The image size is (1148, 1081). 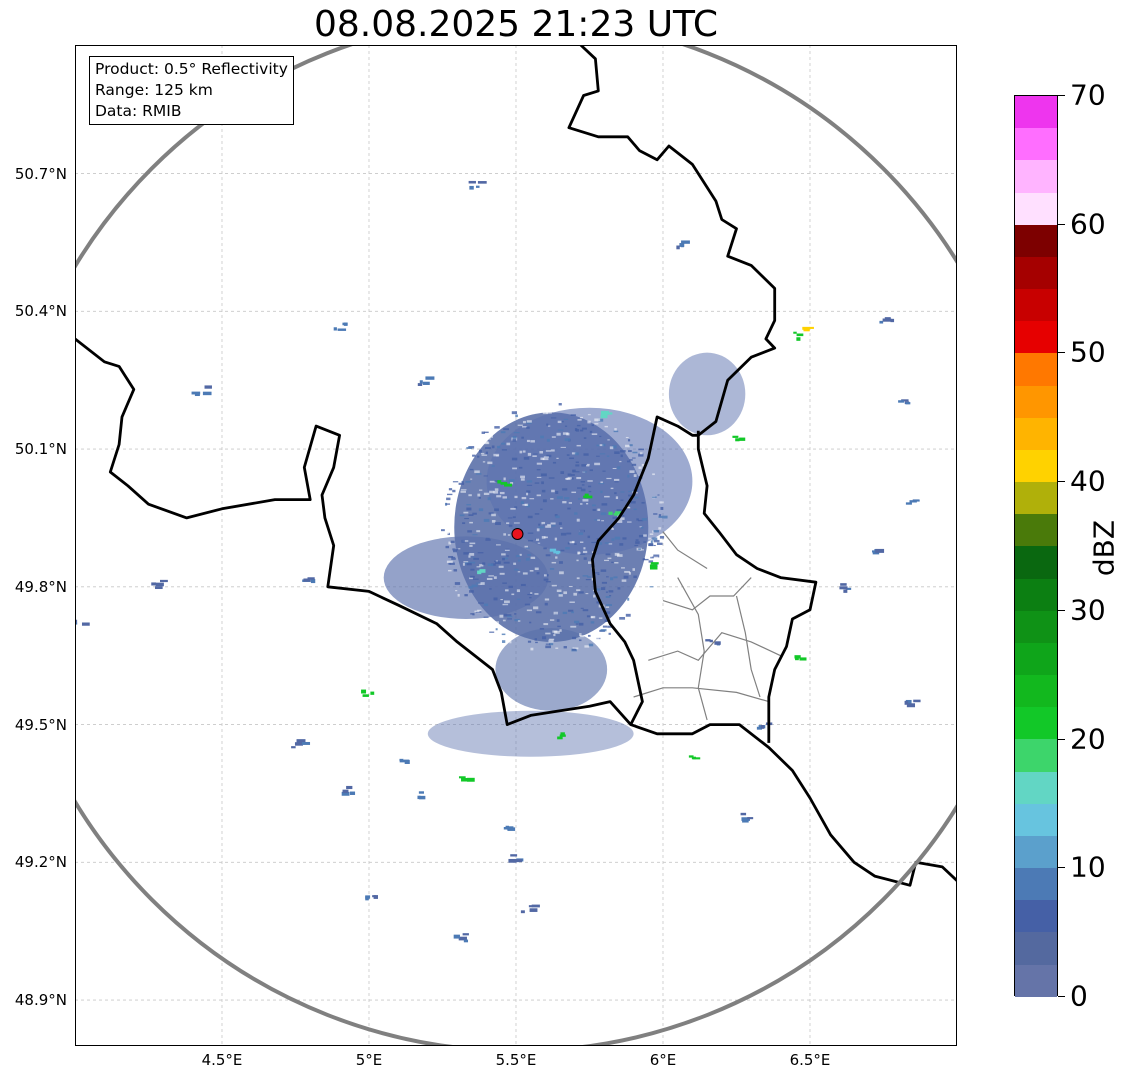 What do you see at coordinates (516, 1060) in the screenshot?
I see `lon-tick-label: 5.5°E` at bounding box center [516, 1060].